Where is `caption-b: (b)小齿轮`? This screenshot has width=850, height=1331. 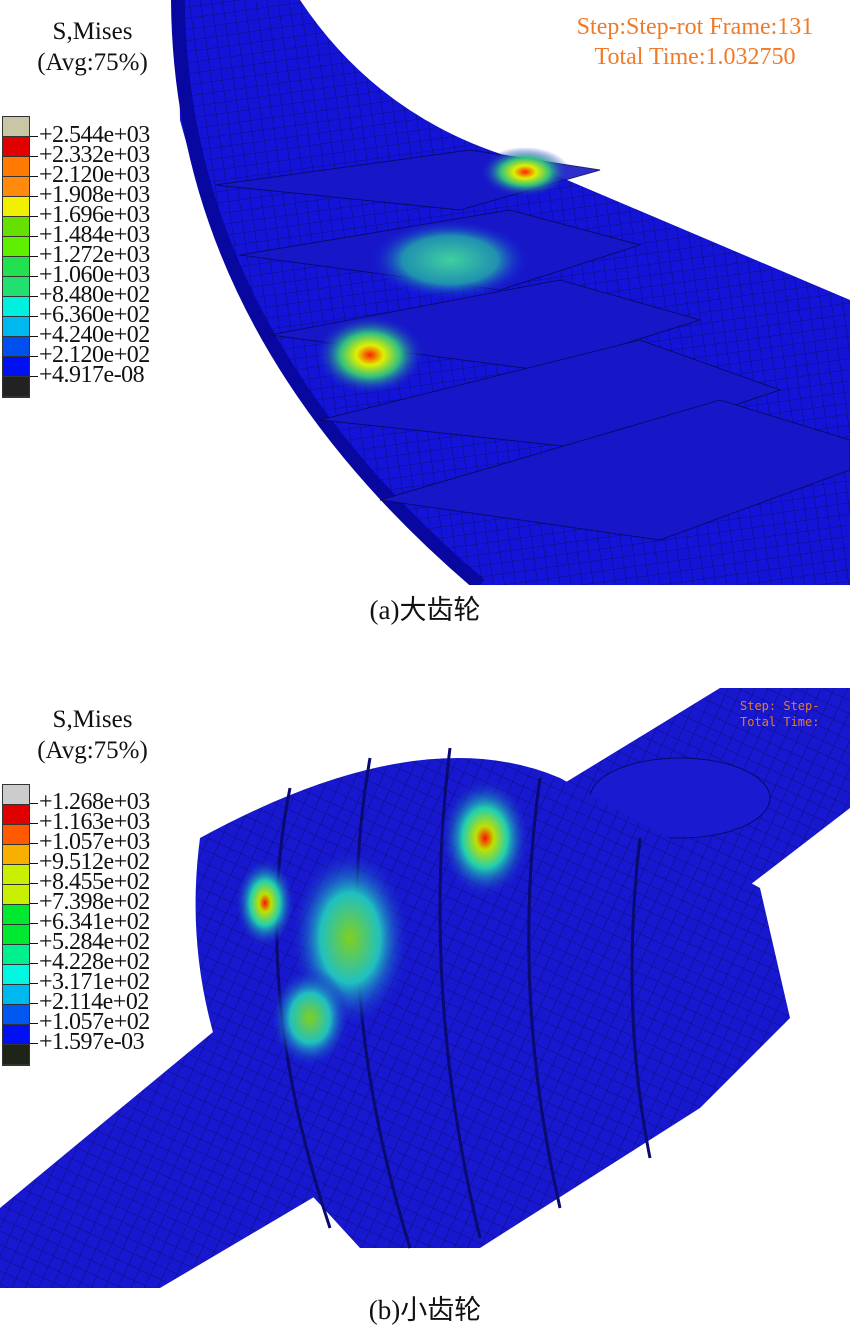 caption-b: (b)小齿轮 is located at coordinates (425, 1310).